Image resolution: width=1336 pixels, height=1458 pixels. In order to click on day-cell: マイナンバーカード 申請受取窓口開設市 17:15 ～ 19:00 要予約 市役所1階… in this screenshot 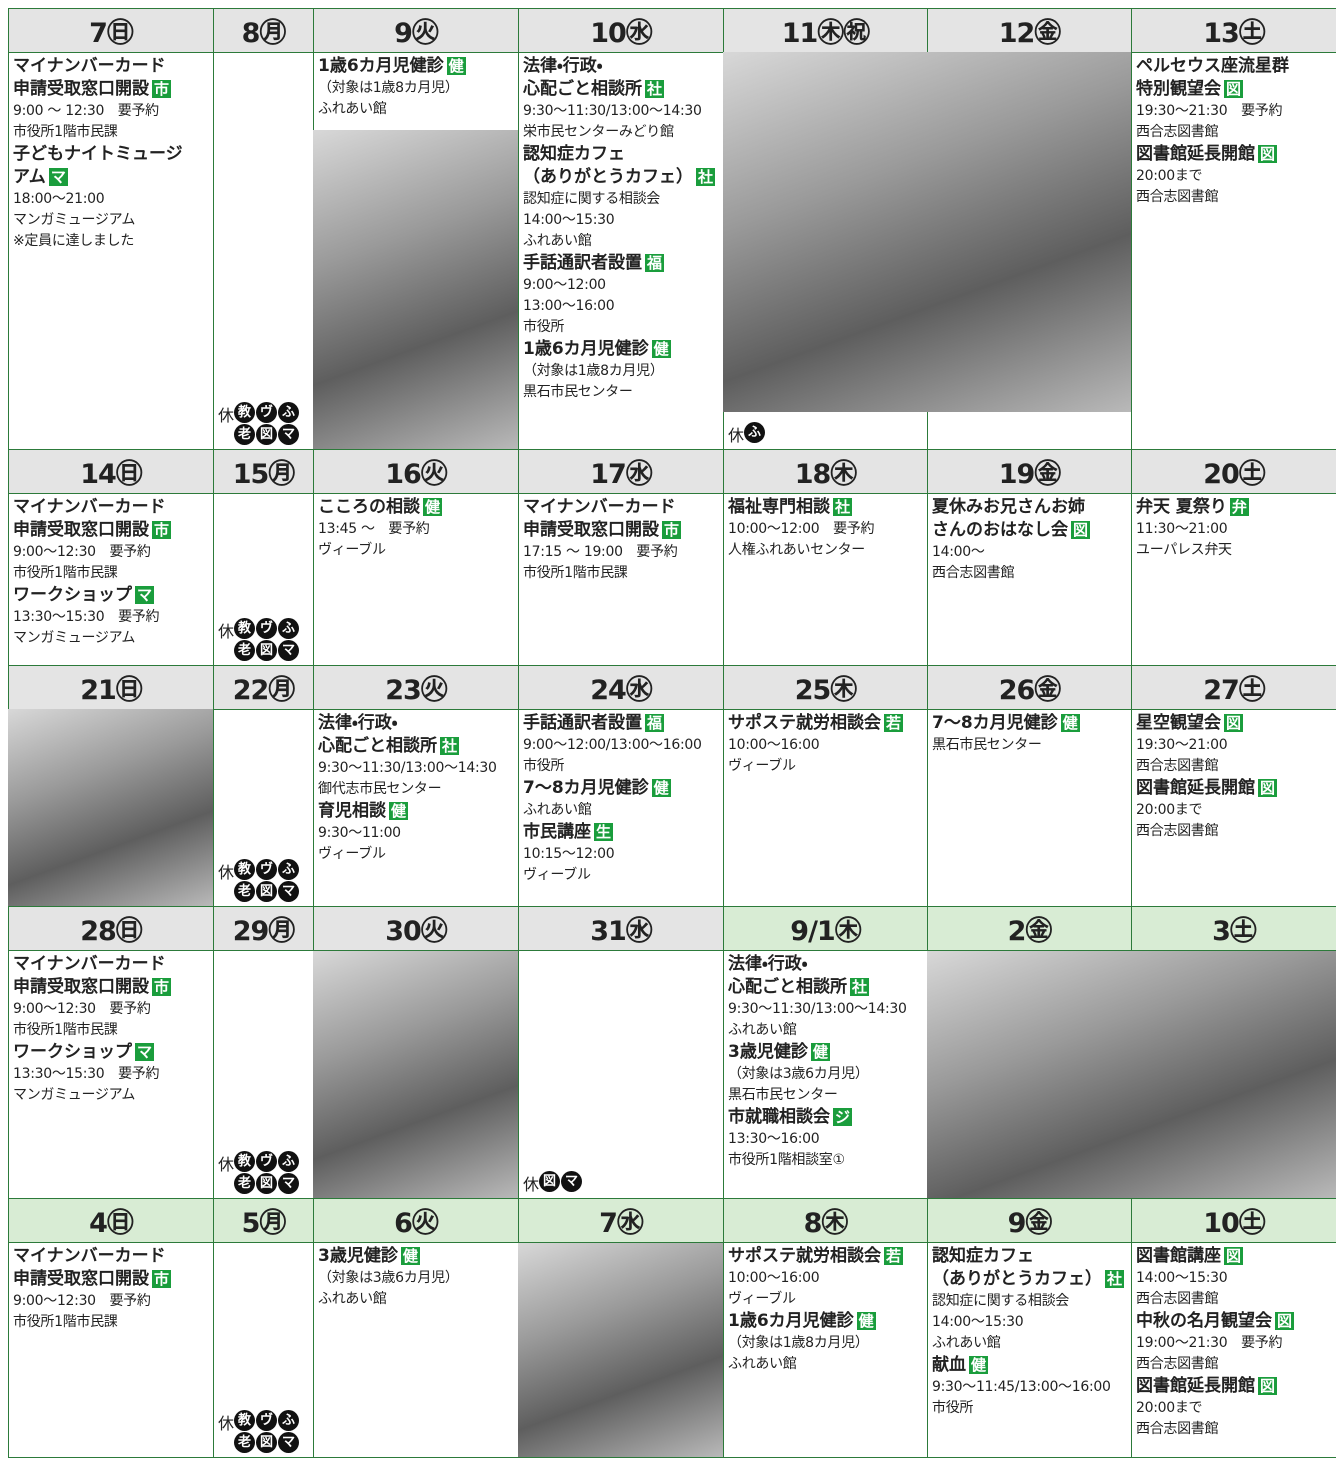, I will do `click(621, 579)`.